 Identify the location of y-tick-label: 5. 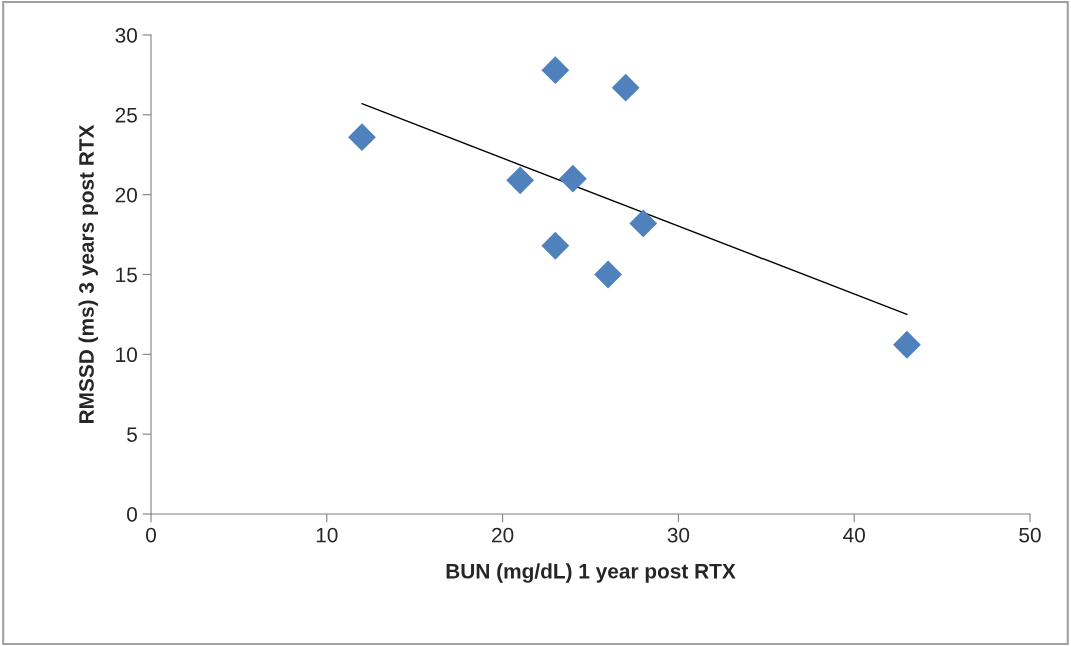
(132, 434).